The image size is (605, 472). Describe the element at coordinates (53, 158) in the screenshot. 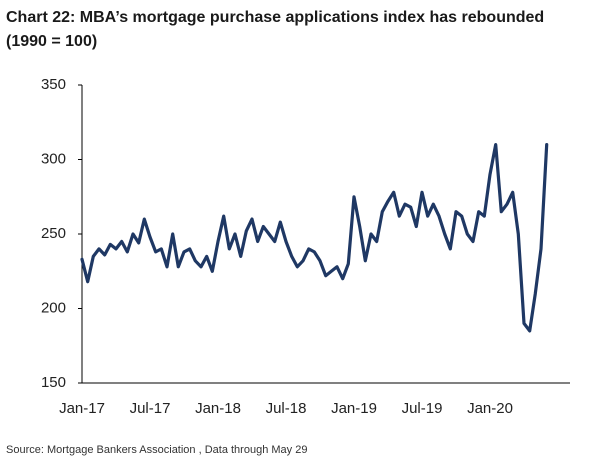

I see `y-tick-label: 300` at that location.